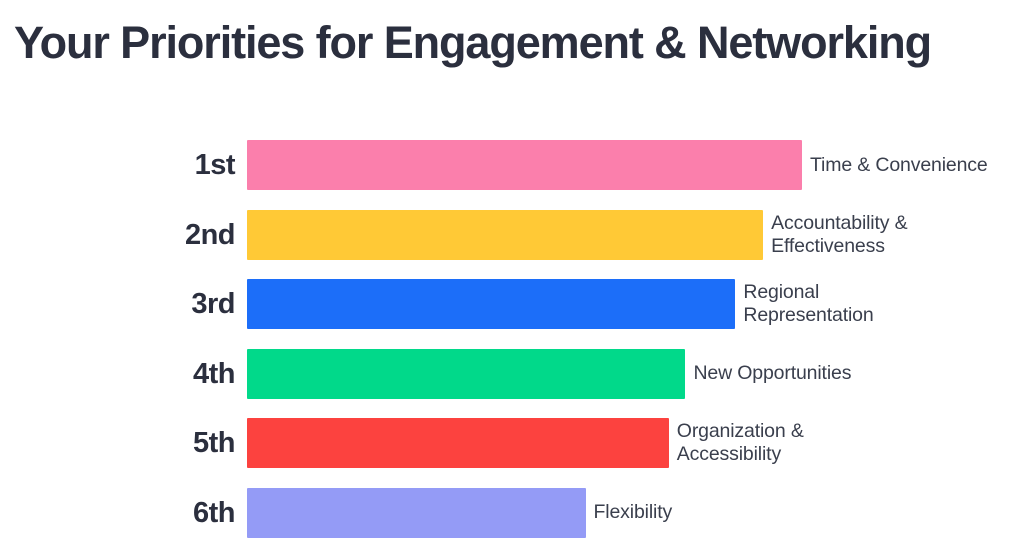  I want to click on bar-category-label-line: Representation, so click(808, 315).